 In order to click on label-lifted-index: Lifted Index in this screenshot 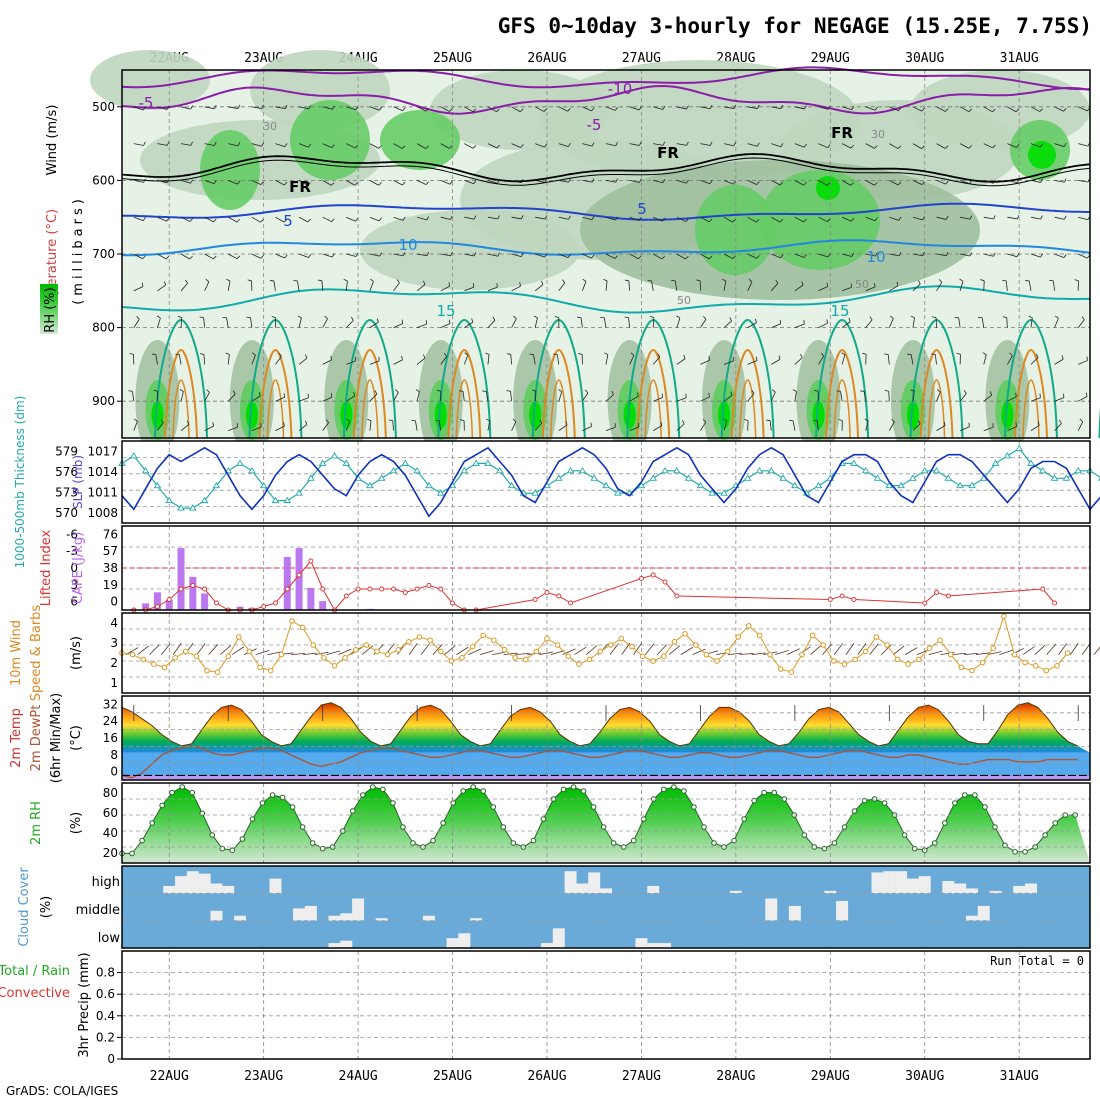, I will do `click(46, 567)`.